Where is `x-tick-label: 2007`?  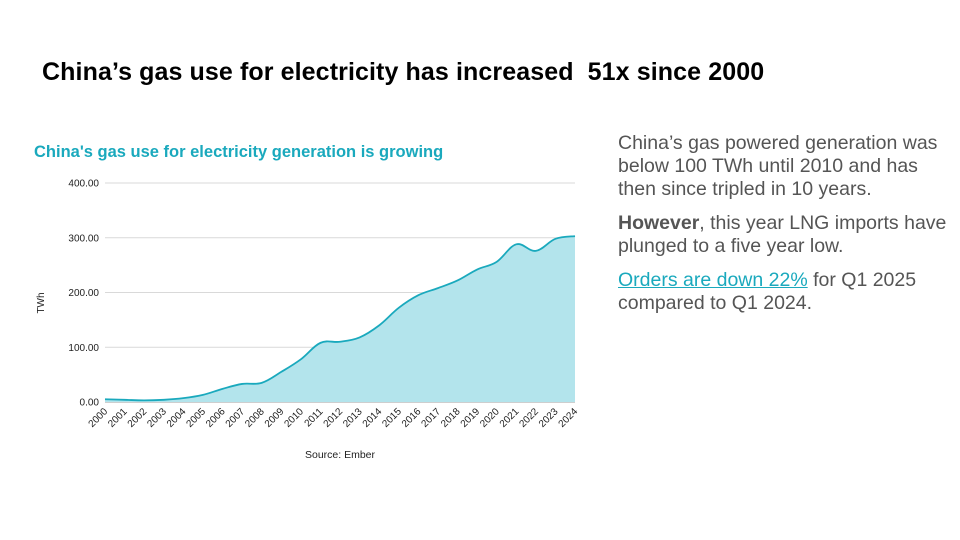 x-tick-label: 2007 is located at coordinates (236, 418).